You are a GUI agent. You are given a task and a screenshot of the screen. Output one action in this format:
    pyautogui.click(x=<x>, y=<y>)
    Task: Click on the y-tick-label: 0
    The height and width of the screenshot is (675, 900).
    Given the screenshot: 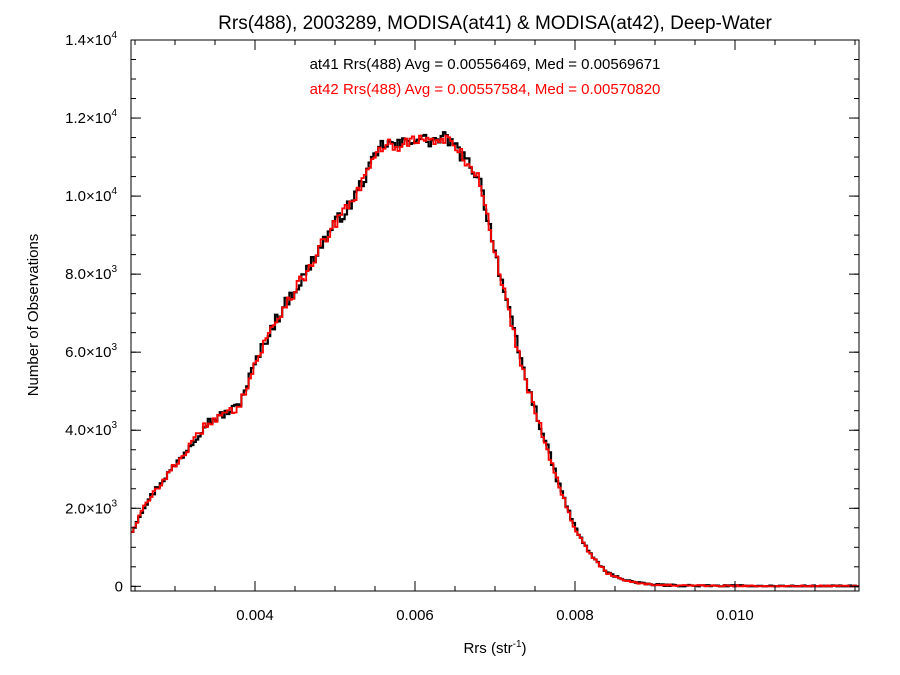 What is the action you would take?
    pyautogui.click(x=119, y=586)
    